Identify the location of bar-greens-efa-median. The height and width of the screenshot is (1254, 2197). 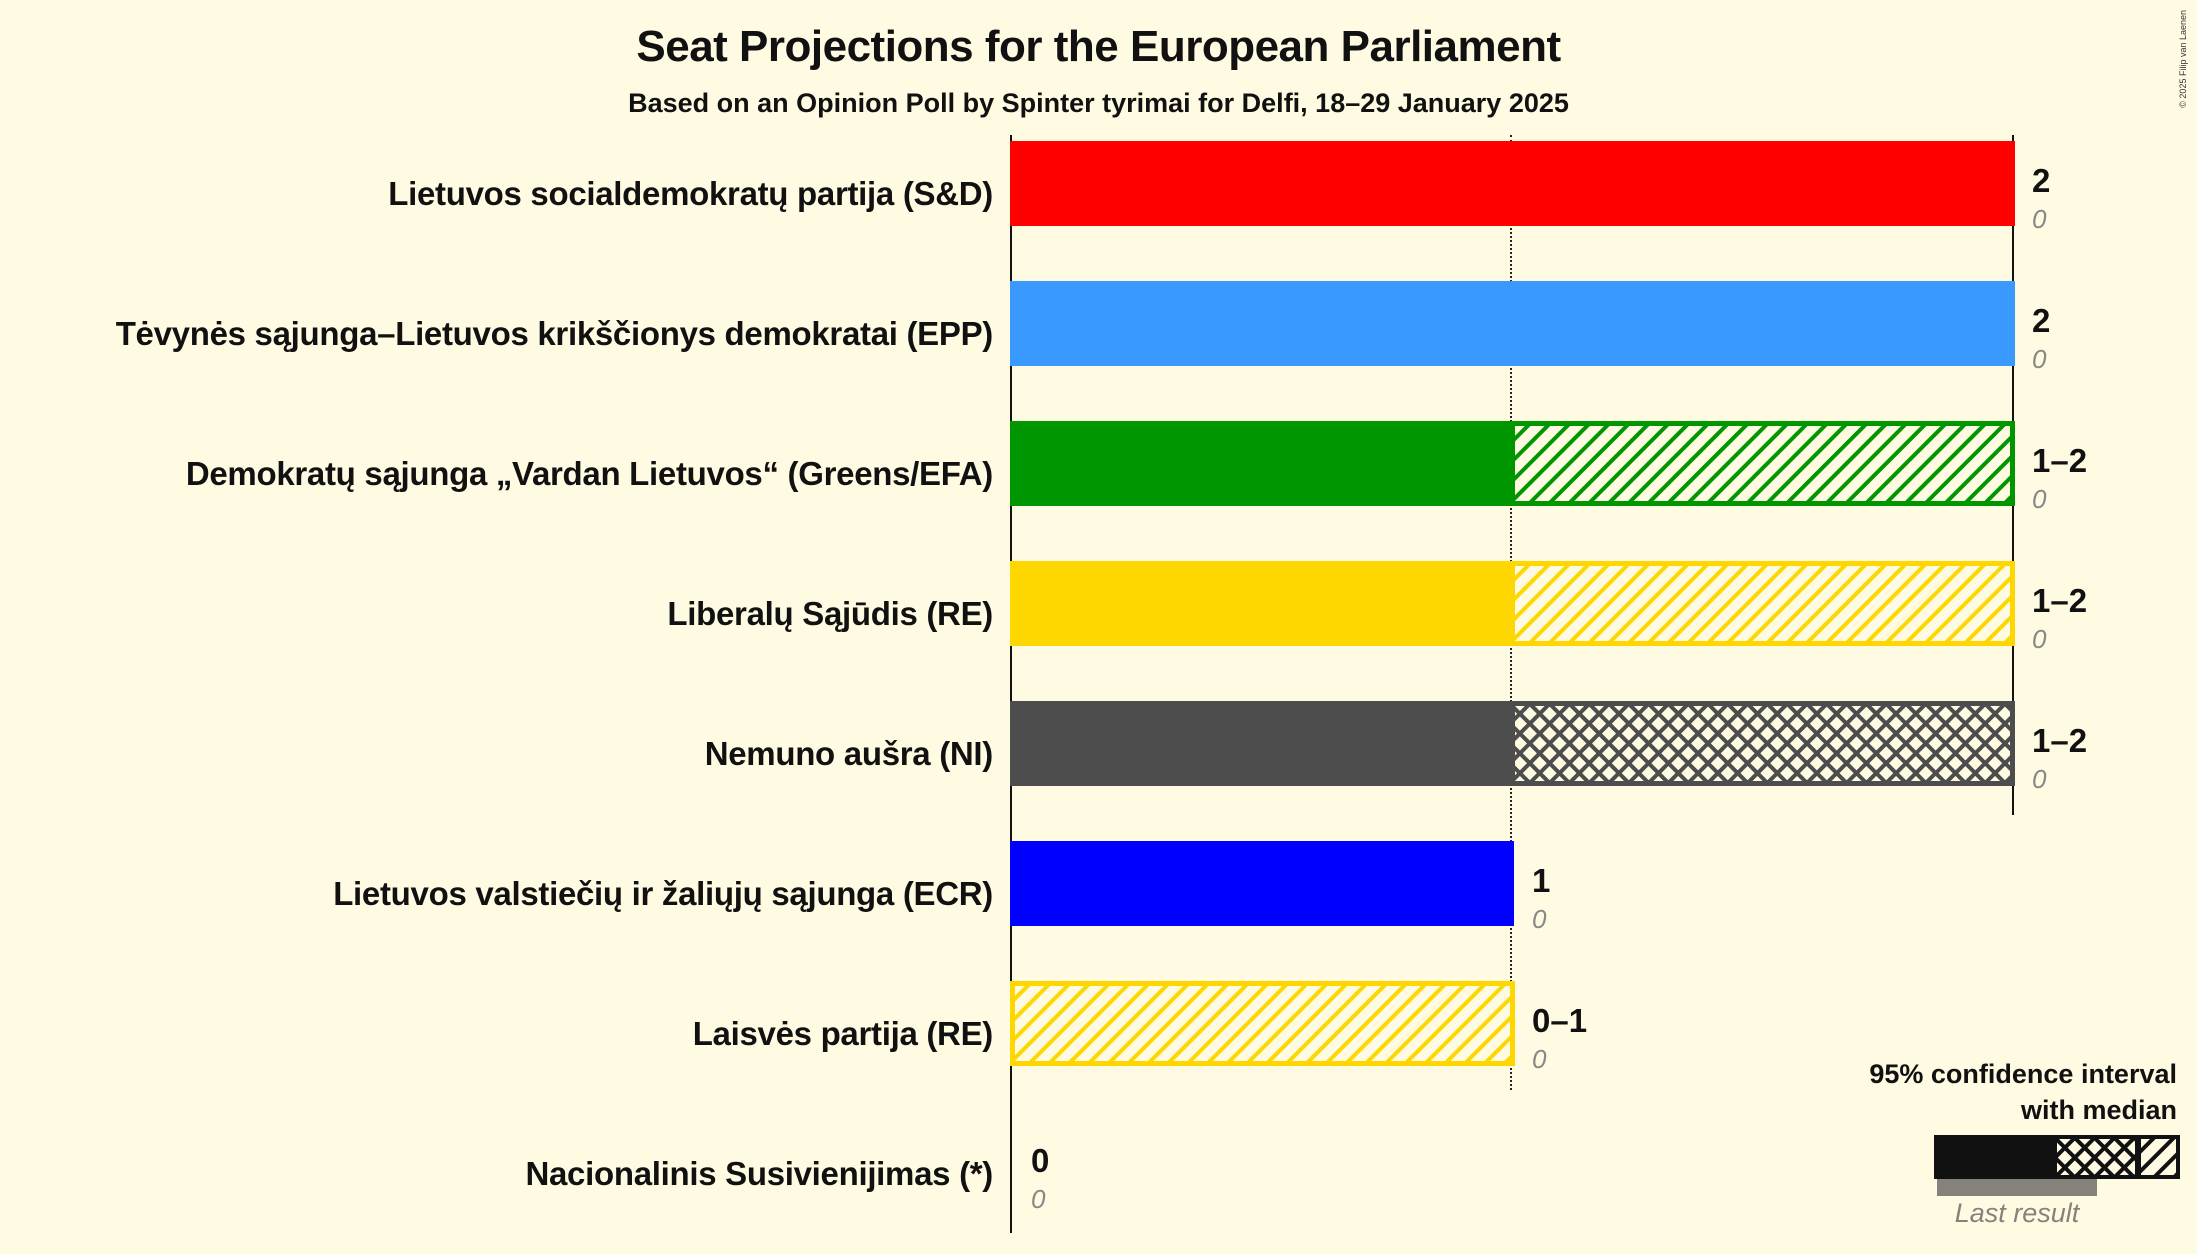
(1261, 463).